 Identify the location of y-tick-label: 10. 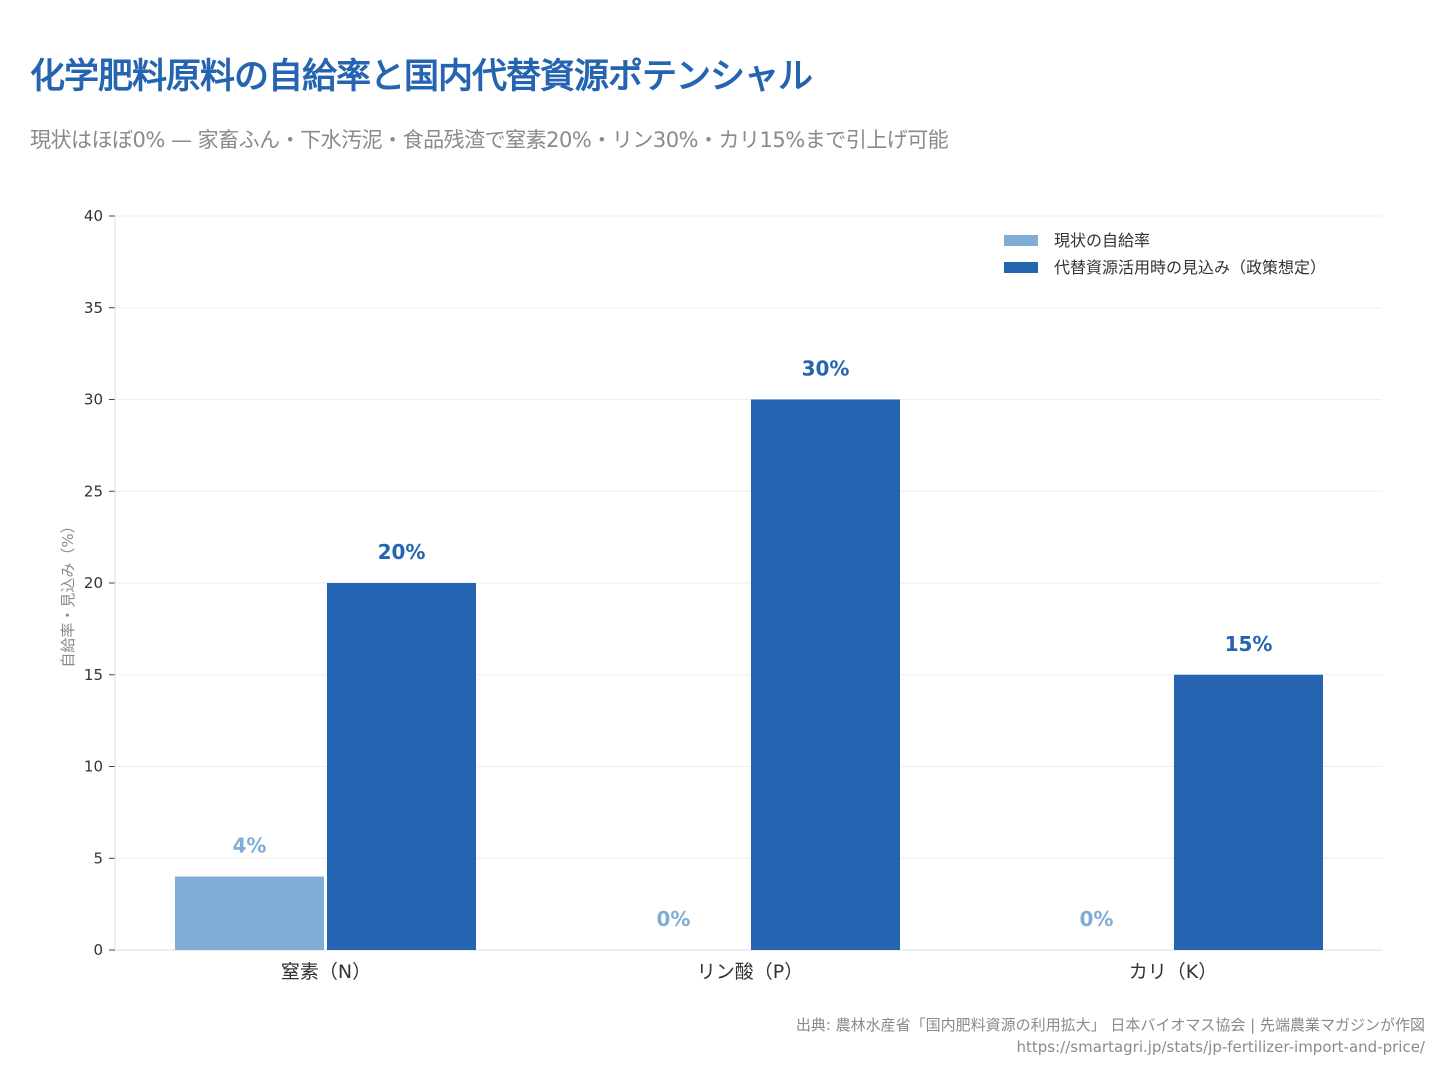
(93, 767).